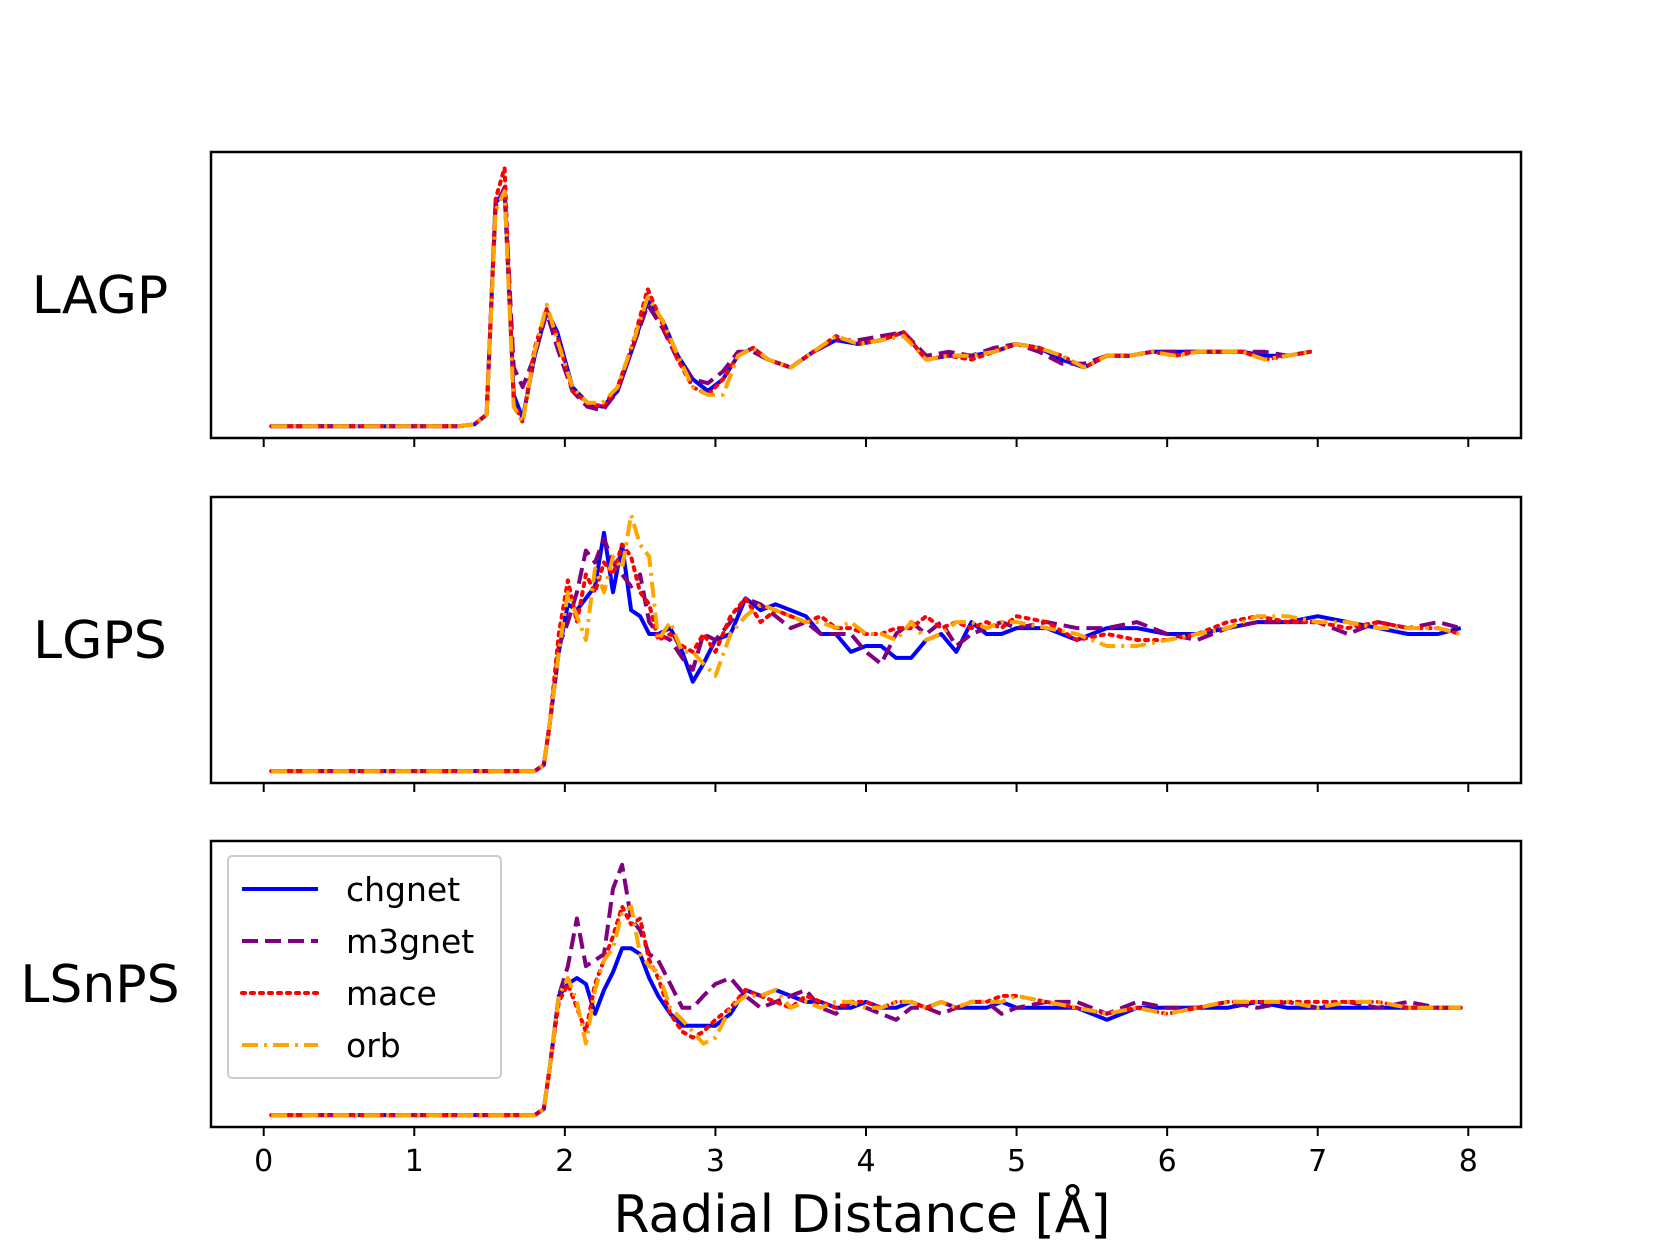 The image size is (1664, 1248). Describe the element at coordinates (564, 1161) in the screenshot. I see `x-tick-label: 2` at that location.